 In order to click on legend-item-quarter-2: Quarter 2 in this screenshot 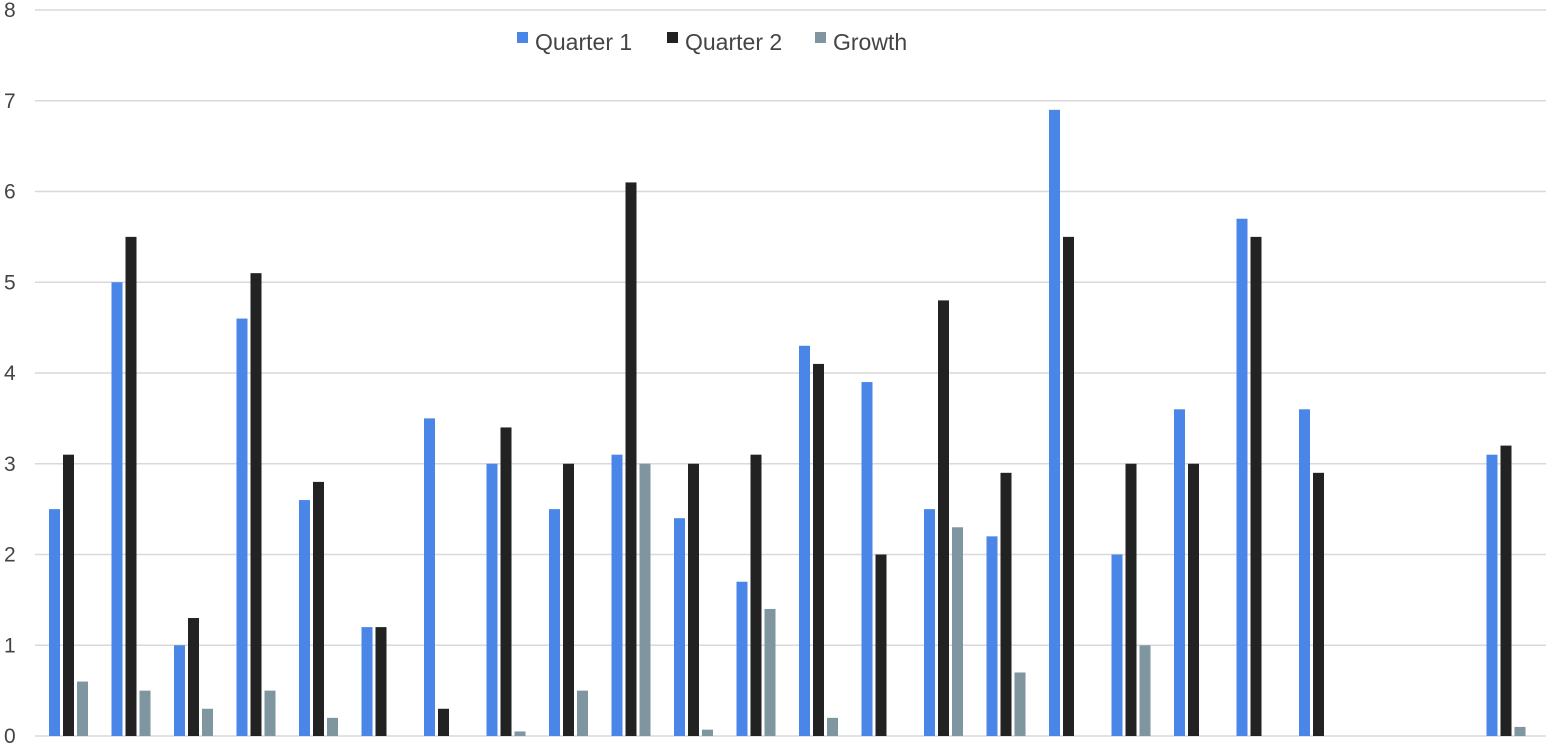, I will do `click(724, 42)`.